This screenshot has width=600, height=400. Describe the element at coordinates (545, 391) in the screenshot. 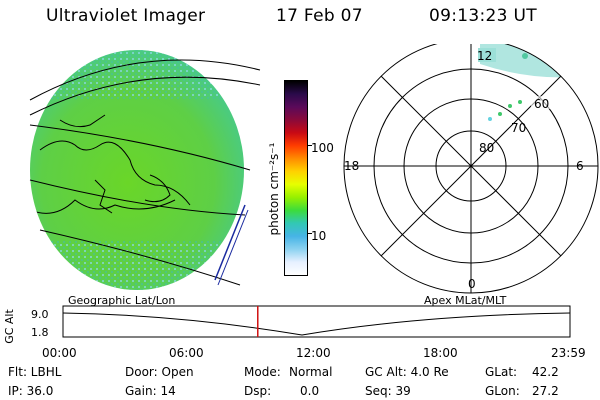

I see `info-glon-value: 27.2` at that location.